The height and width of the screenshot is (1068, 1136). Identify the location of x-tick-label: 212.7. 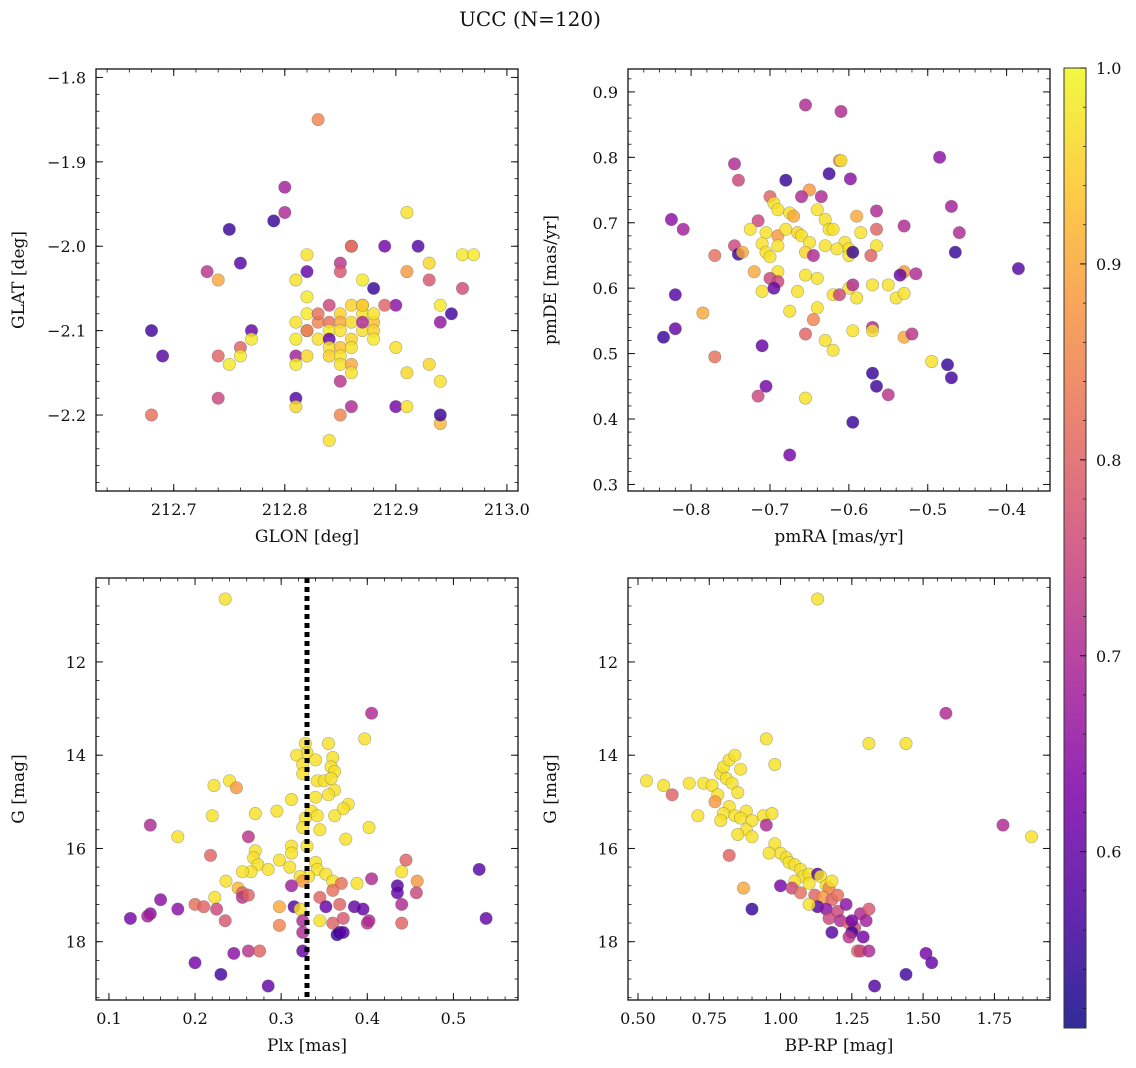
(174, 509).